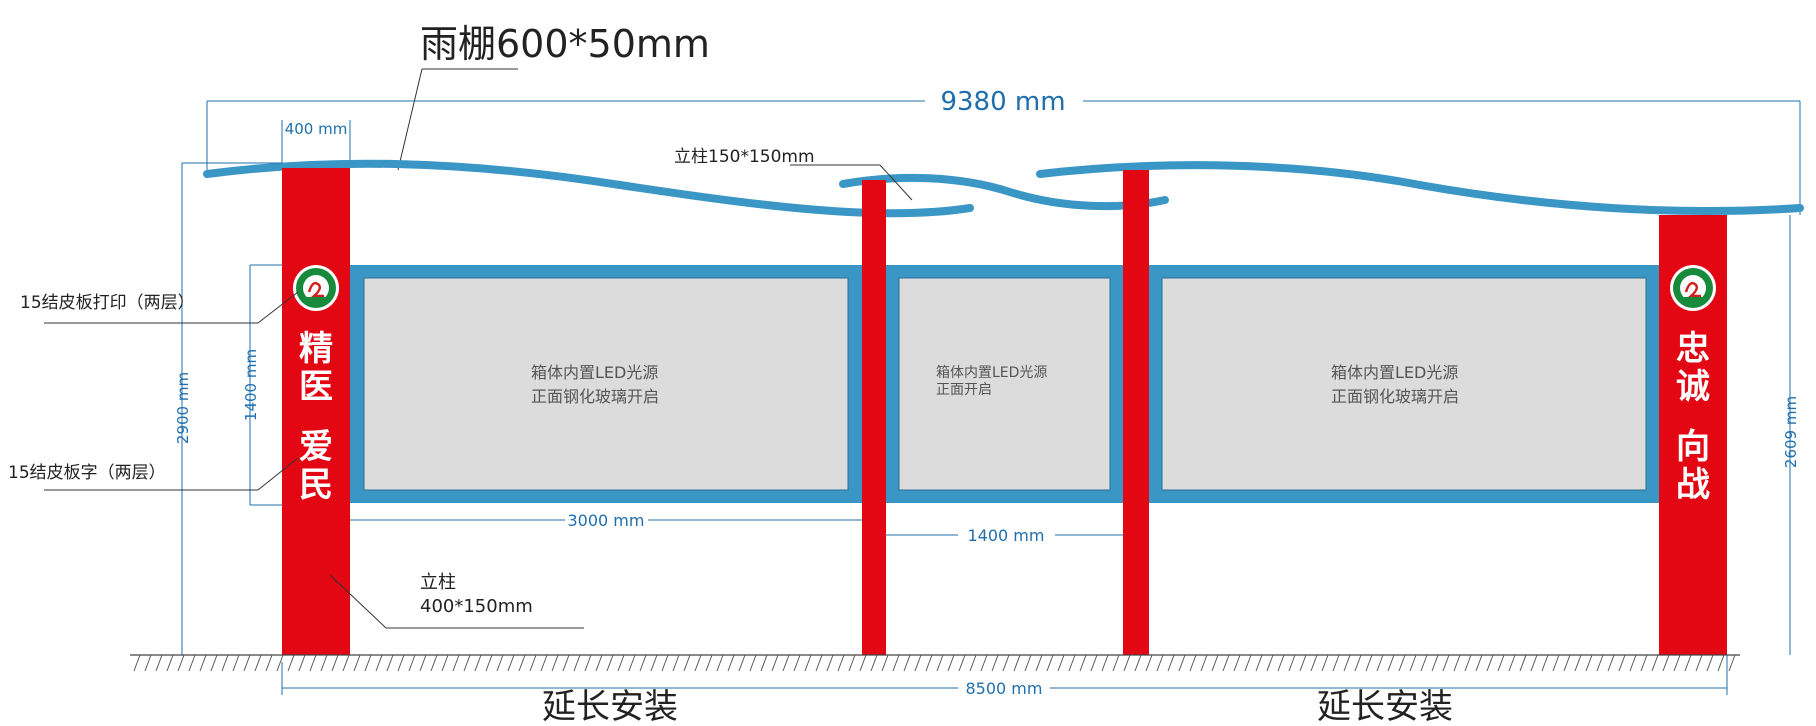 The width and height of the screenshot is (1816, 726). I want to click on leather-print-label: 15结皮板打印（两层）, so click(107, 303).